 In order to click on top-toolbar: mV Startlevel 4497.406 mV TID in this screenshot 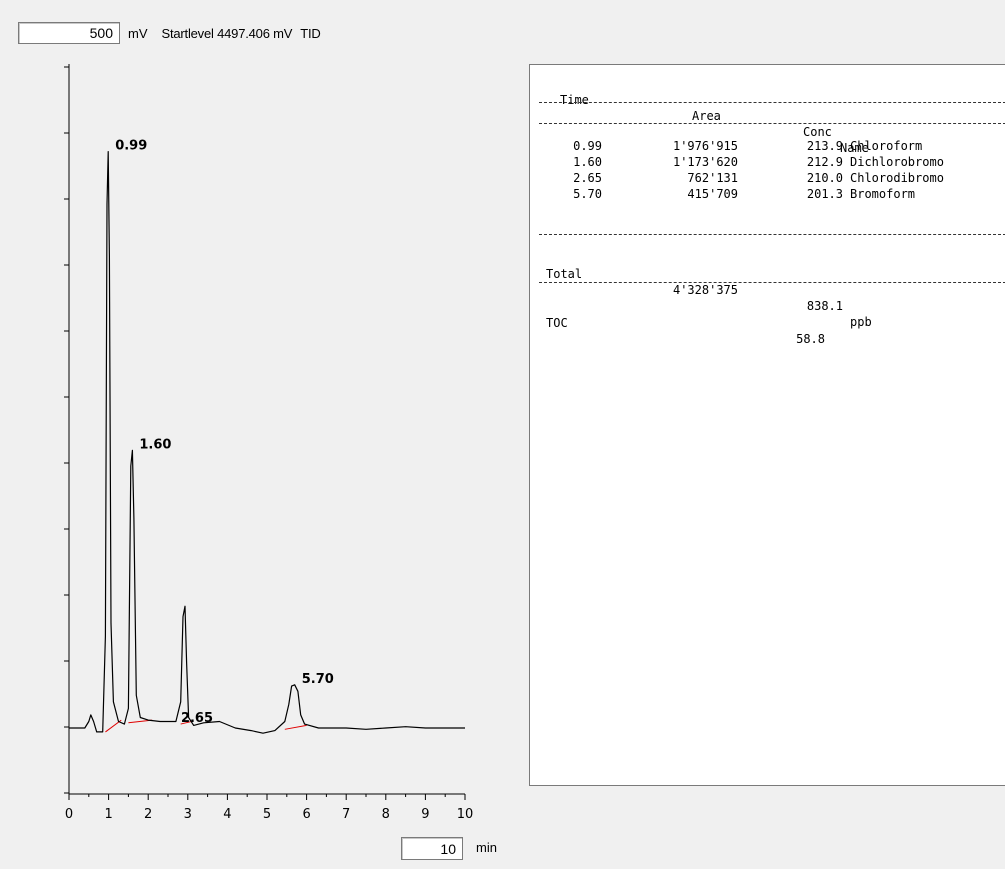, I will do `click(169, 33)`.